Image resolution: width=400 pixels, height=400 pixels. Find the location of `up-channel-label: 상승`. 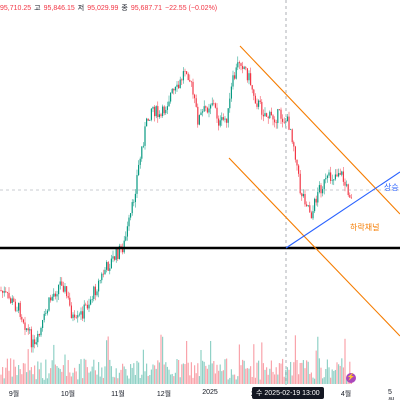

up-channel-label: 상승 is located at coordinates (391, 187).